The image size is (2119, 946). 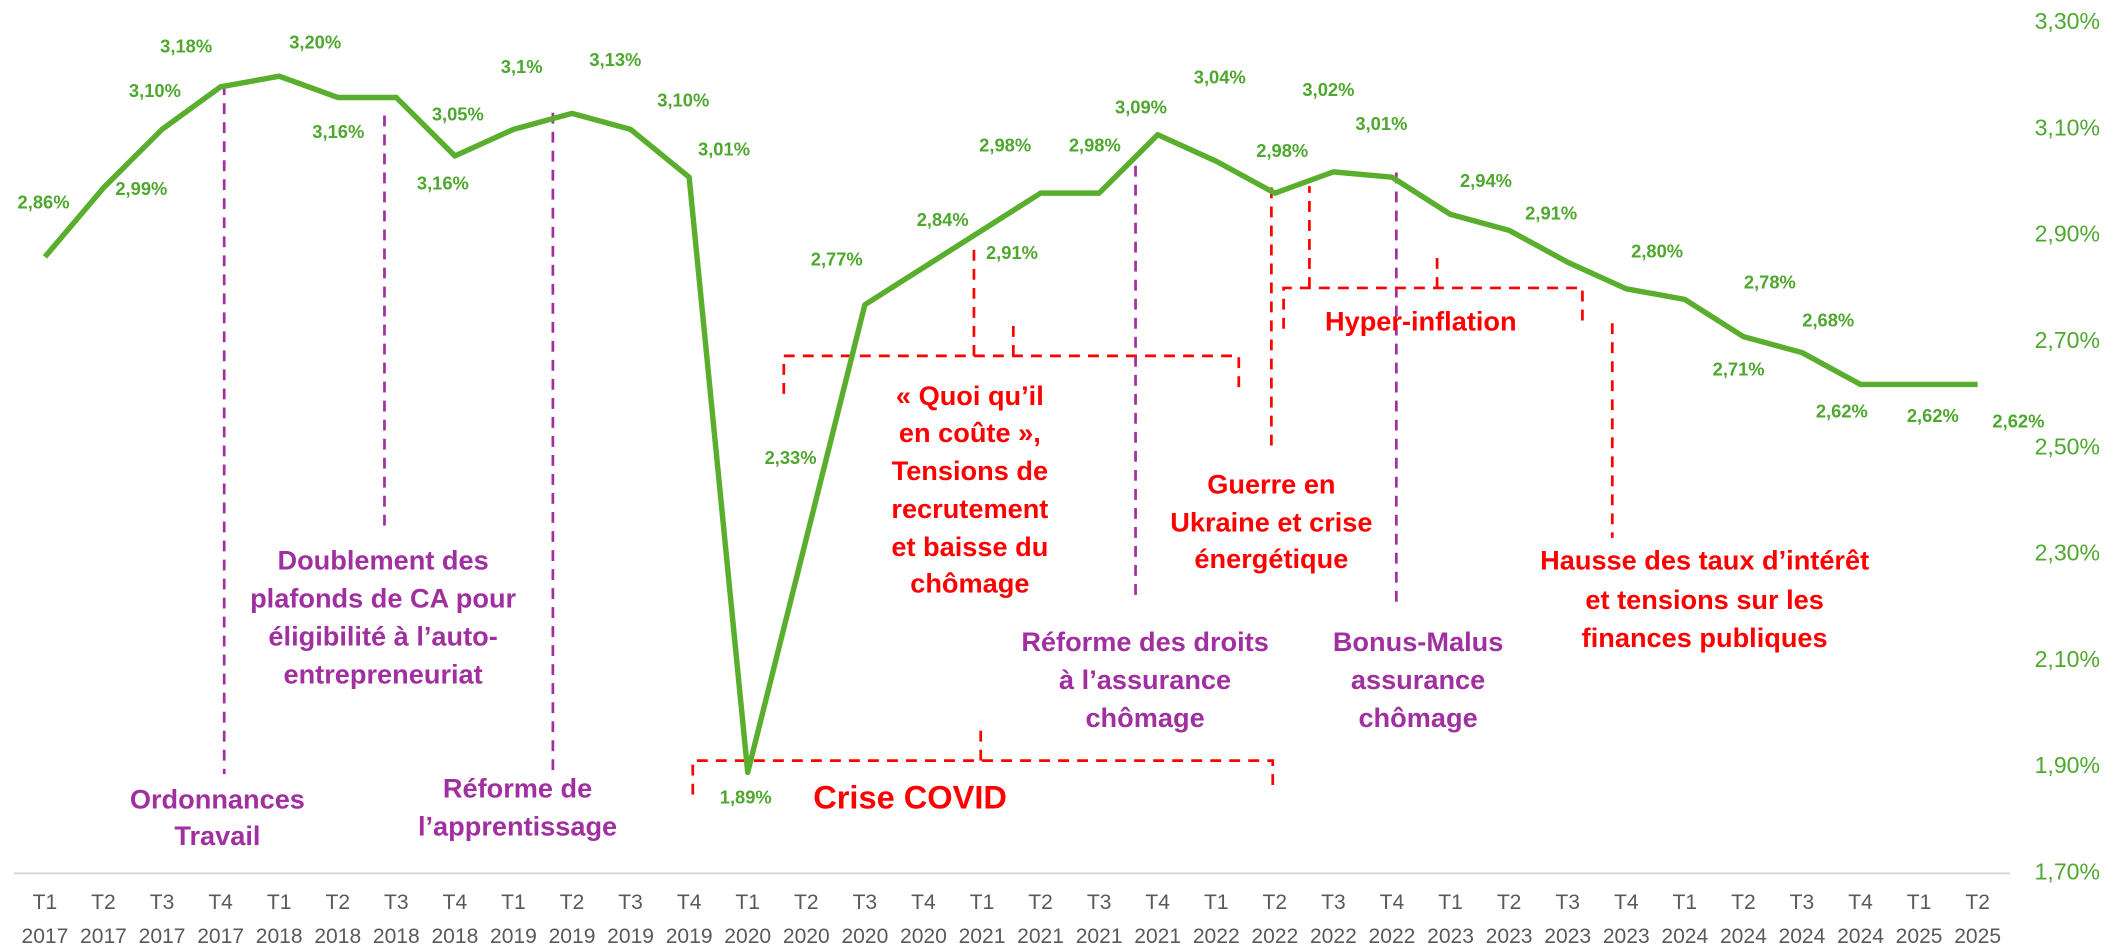 I want to click on annotation-text: à l’assurance, so click(x=1145, y=679).